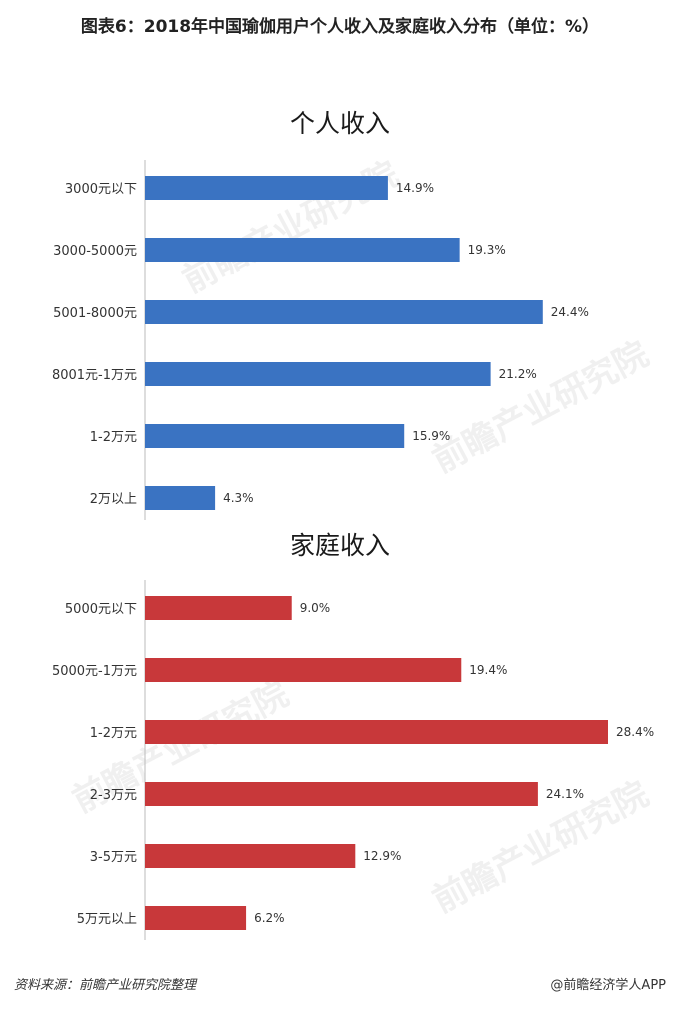  What do you see at coordinates (340, 27) in the screenshot?
I see `page-title: 图表6：2018年中国瑜伽用户个人收入及家庭收入分布（单位：%）` at bounding box center [340, 27].